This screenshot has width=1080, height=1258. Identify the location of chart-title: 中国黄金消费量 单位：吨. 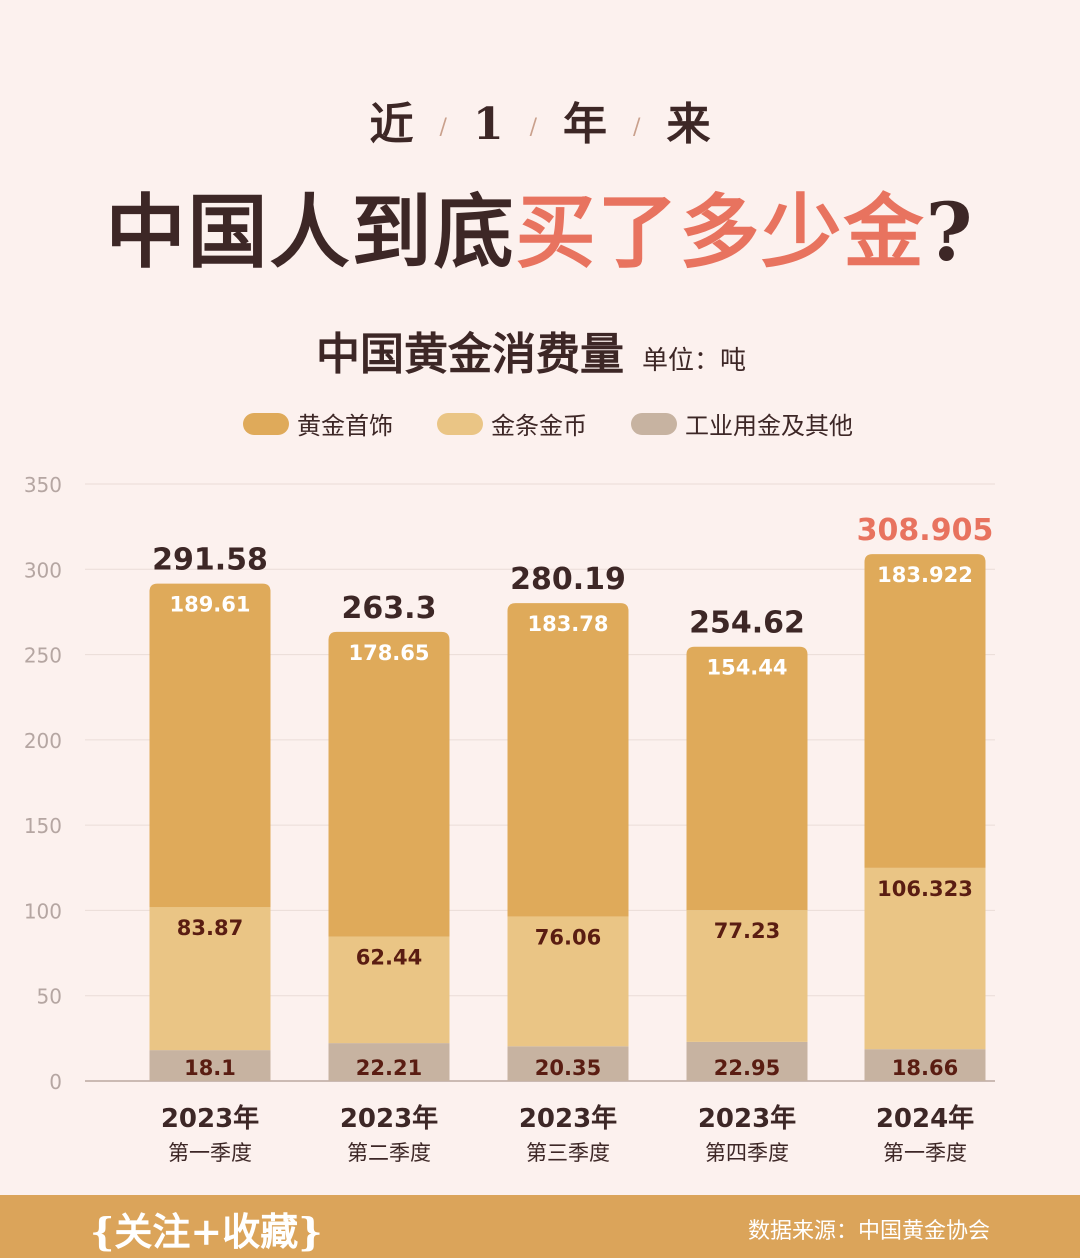
(531, 350).